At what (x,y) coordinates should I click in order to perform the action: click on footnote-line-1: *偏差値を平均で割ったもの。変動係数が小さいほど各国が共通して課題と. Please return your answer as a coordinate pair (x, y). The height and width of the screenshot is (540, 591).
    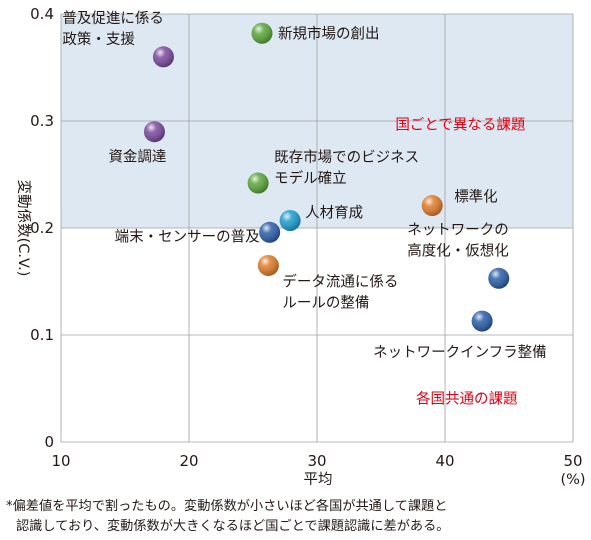
    Looking at the image, I should click on (227, 506).